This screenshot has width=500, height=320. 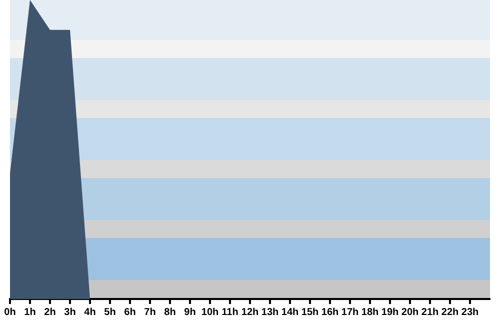 I want to click on x-tick-label: 13h, so click(x=270, y=312).